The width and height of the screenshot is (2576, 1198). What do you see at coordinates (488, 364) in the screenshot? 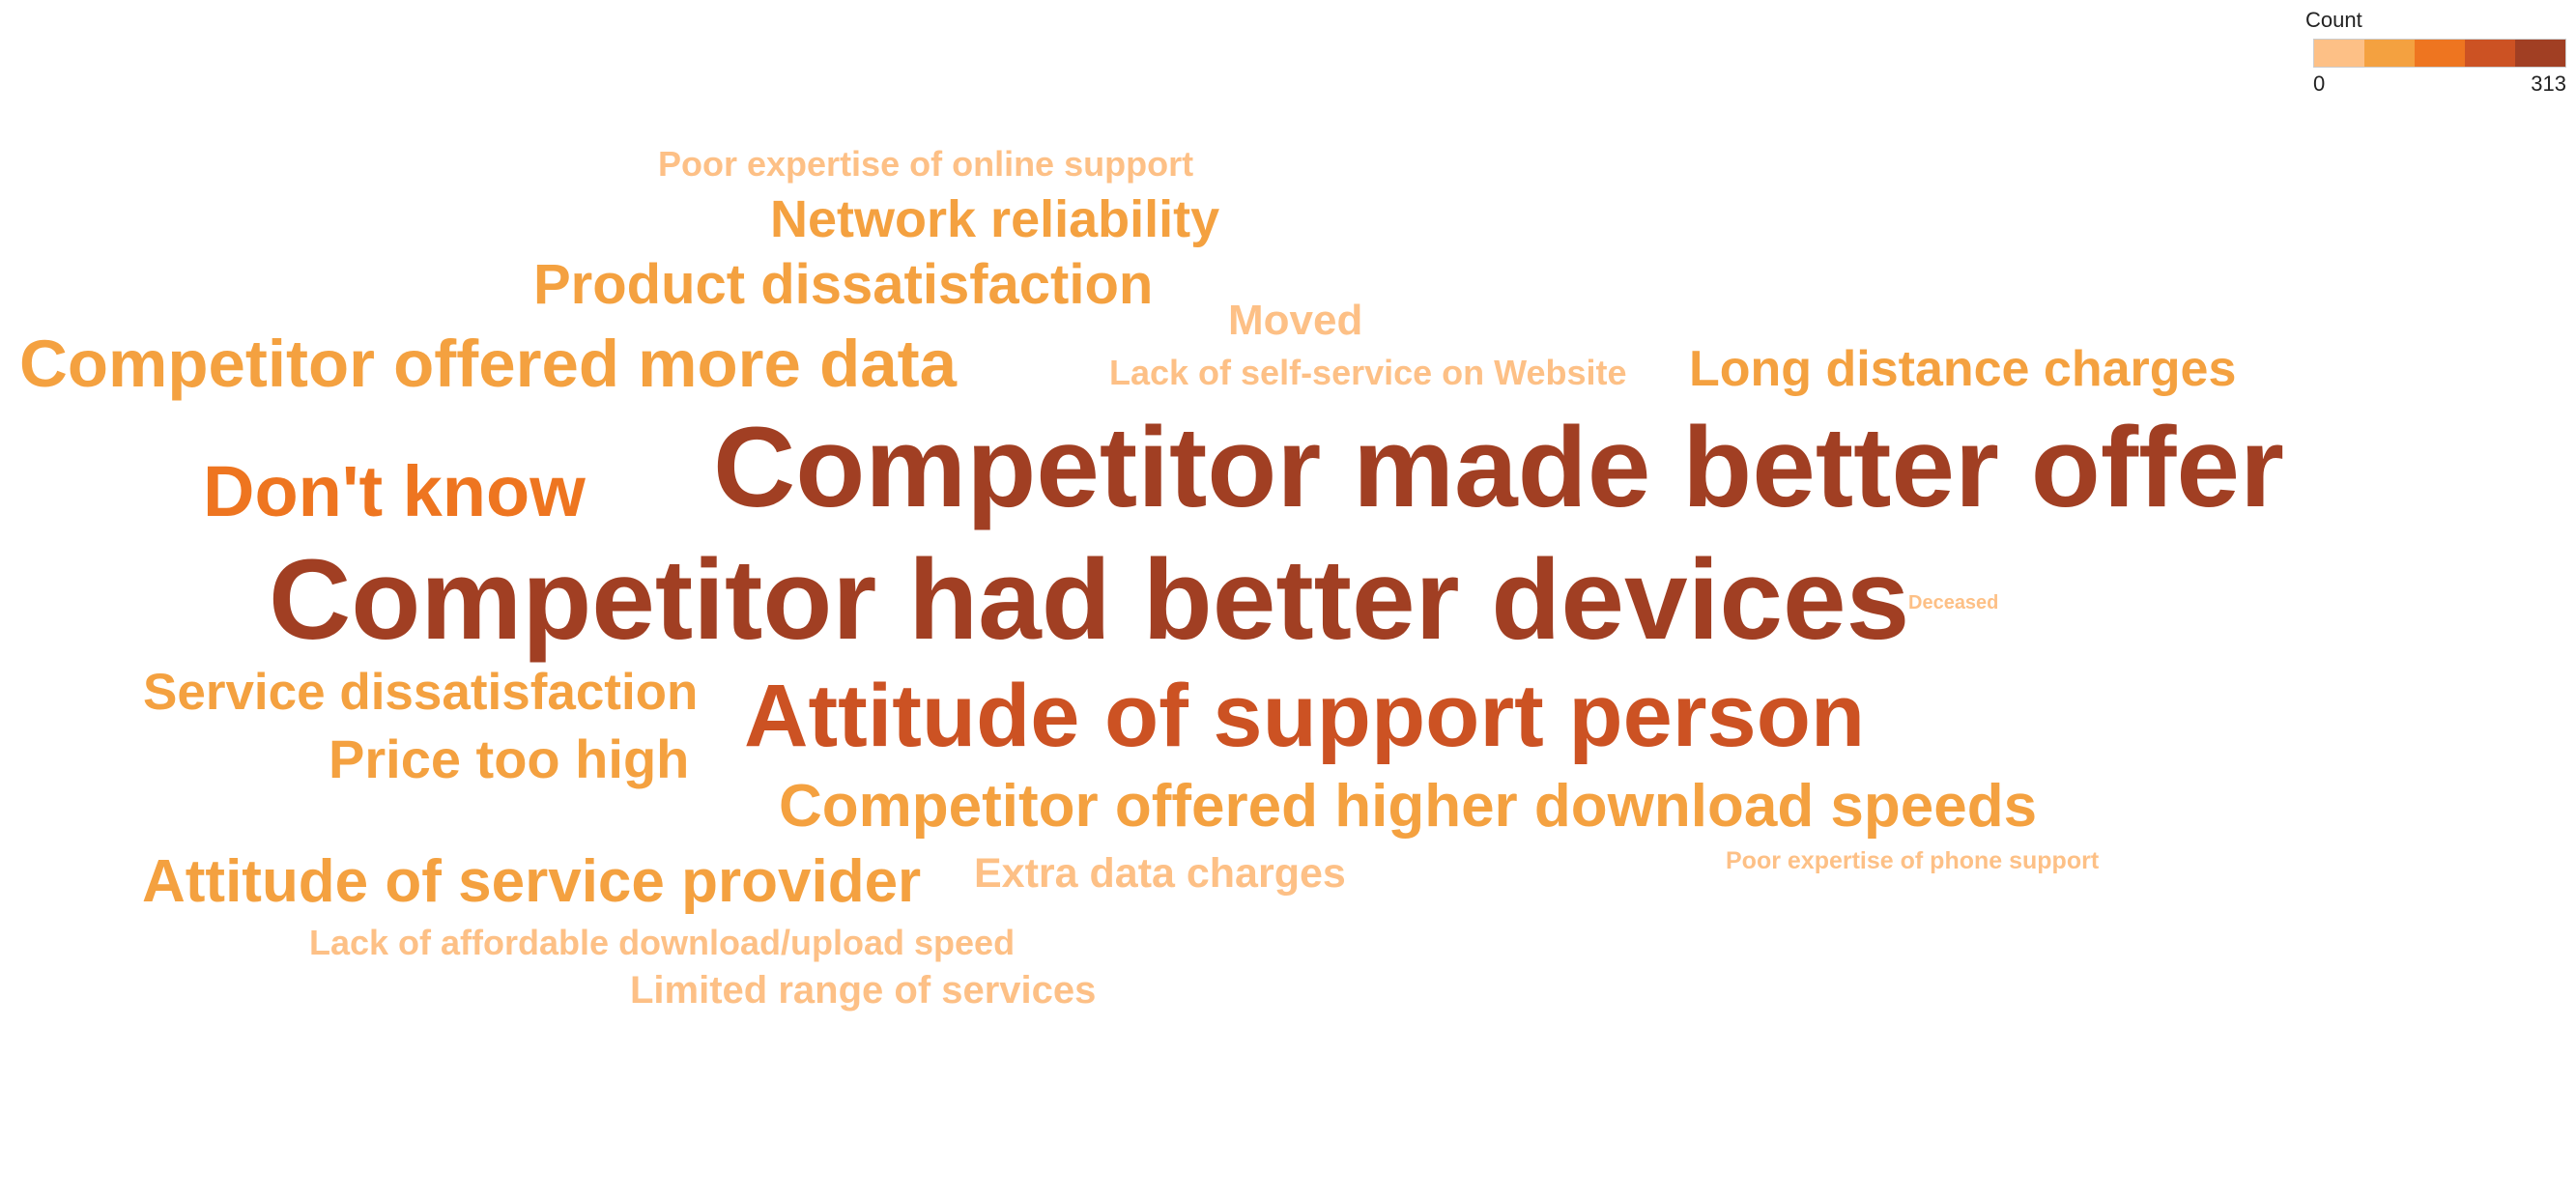
I see `word-competitor-offered-more-data: Competitor offered more data` at bounding box center [488, 364].